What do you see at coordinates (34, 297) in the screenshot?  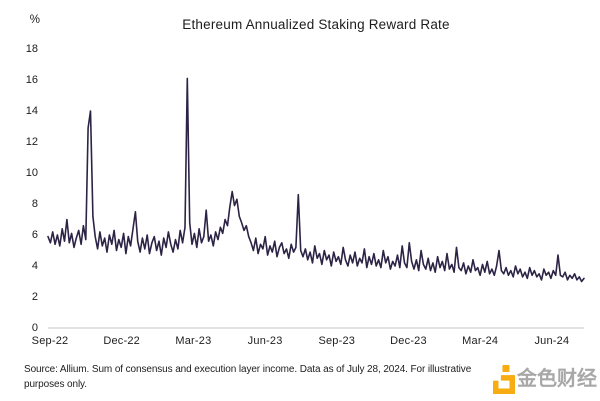 I see `y-tick-label: 2` at bounding box center [34, 297].